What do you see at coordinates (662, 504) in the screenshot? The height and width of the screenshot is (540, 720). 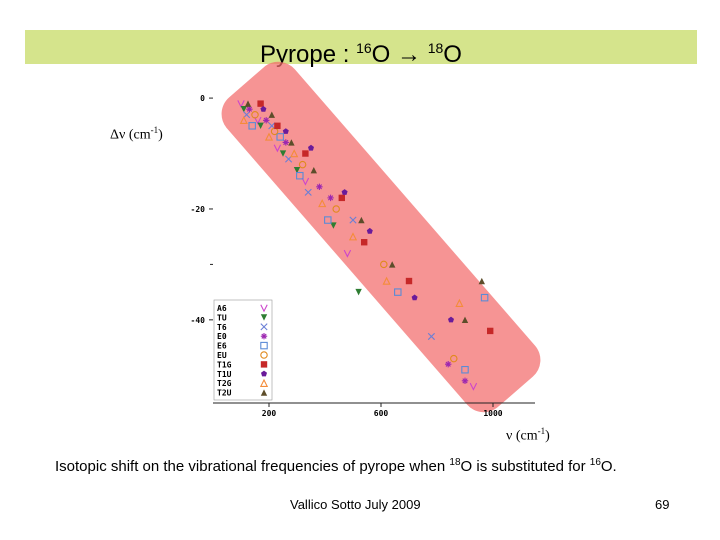 I see `page-number: 69` at bounding box center [662, 504].